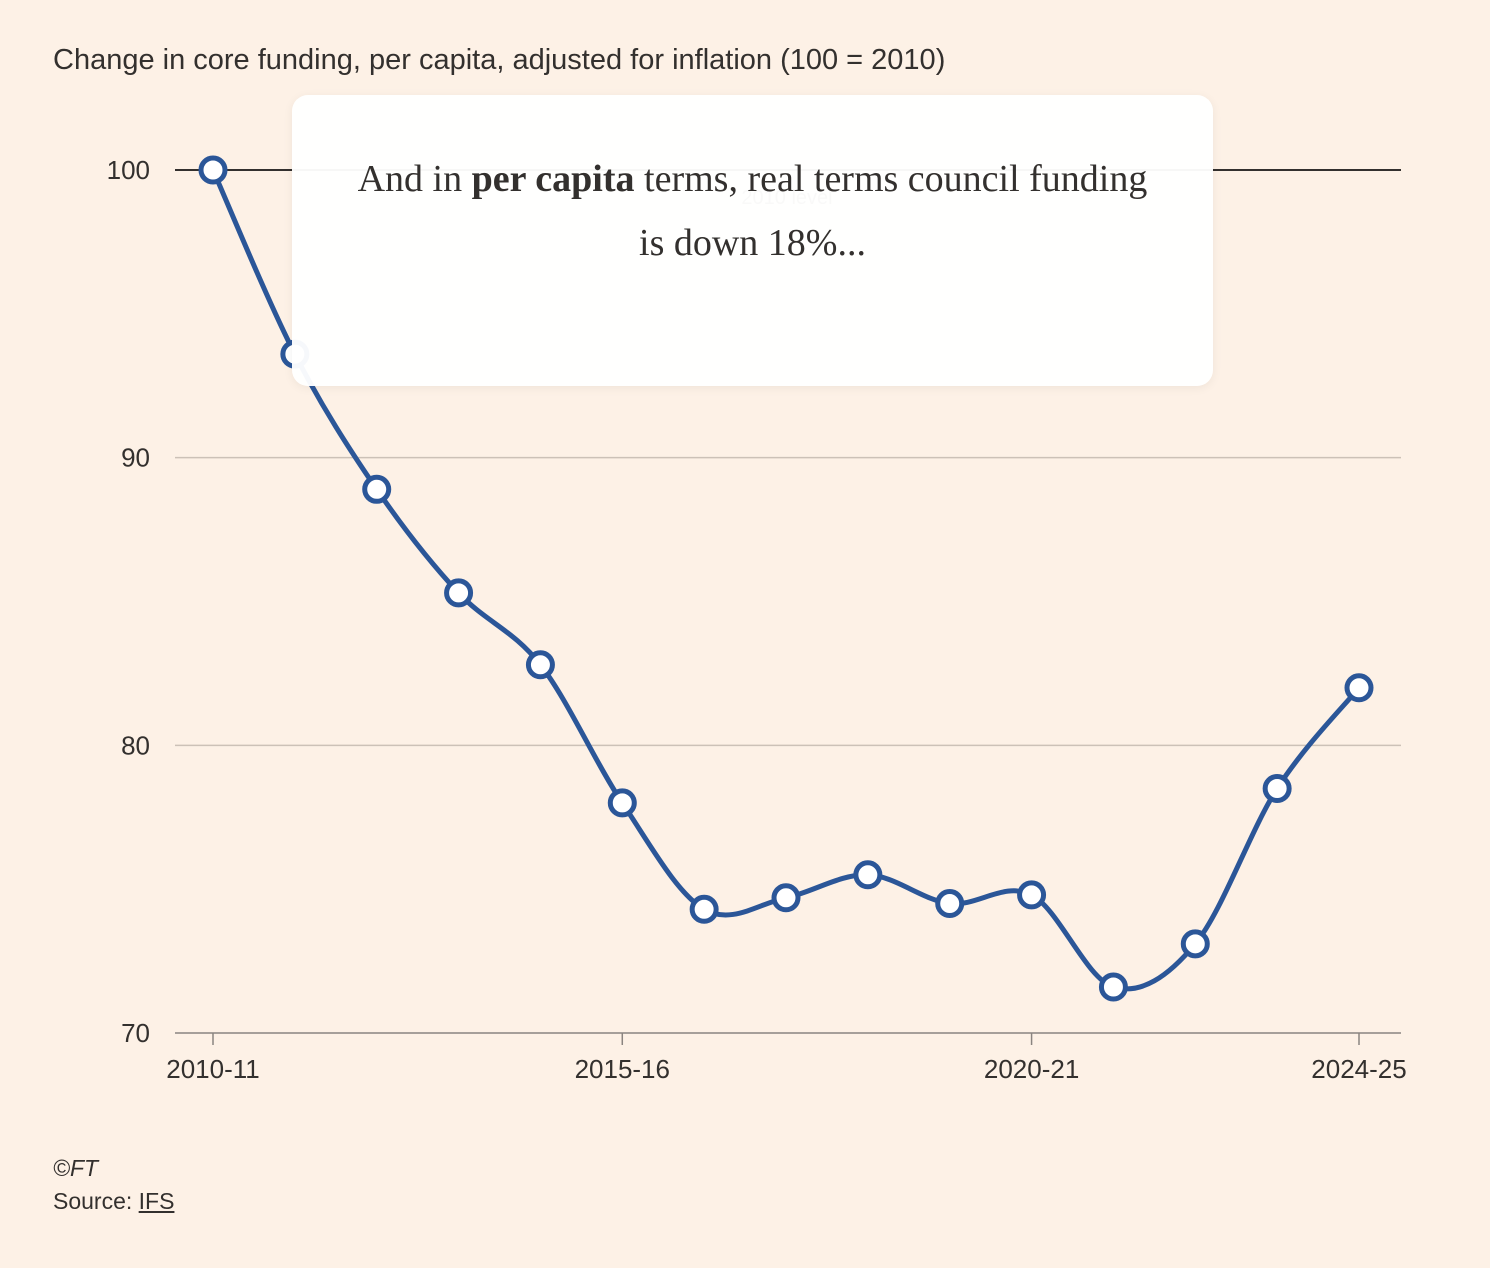 The height and width of the screenshot is (1268, 1490). What do you see at coordinates (414, 179) in the screenshot?
I see `callout-prefix: And in` at bounding box center [414, 179].